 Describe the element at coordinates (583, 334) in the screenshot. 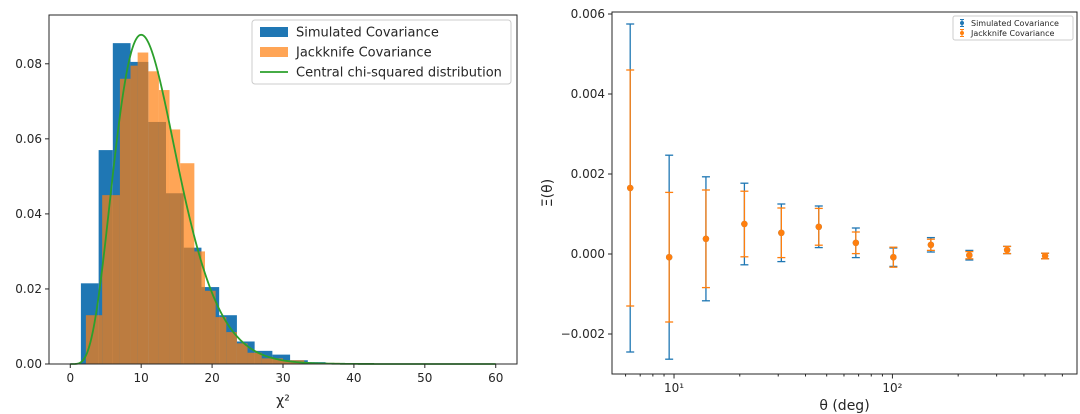

I see `y-tick-label: −0.002` at that location.